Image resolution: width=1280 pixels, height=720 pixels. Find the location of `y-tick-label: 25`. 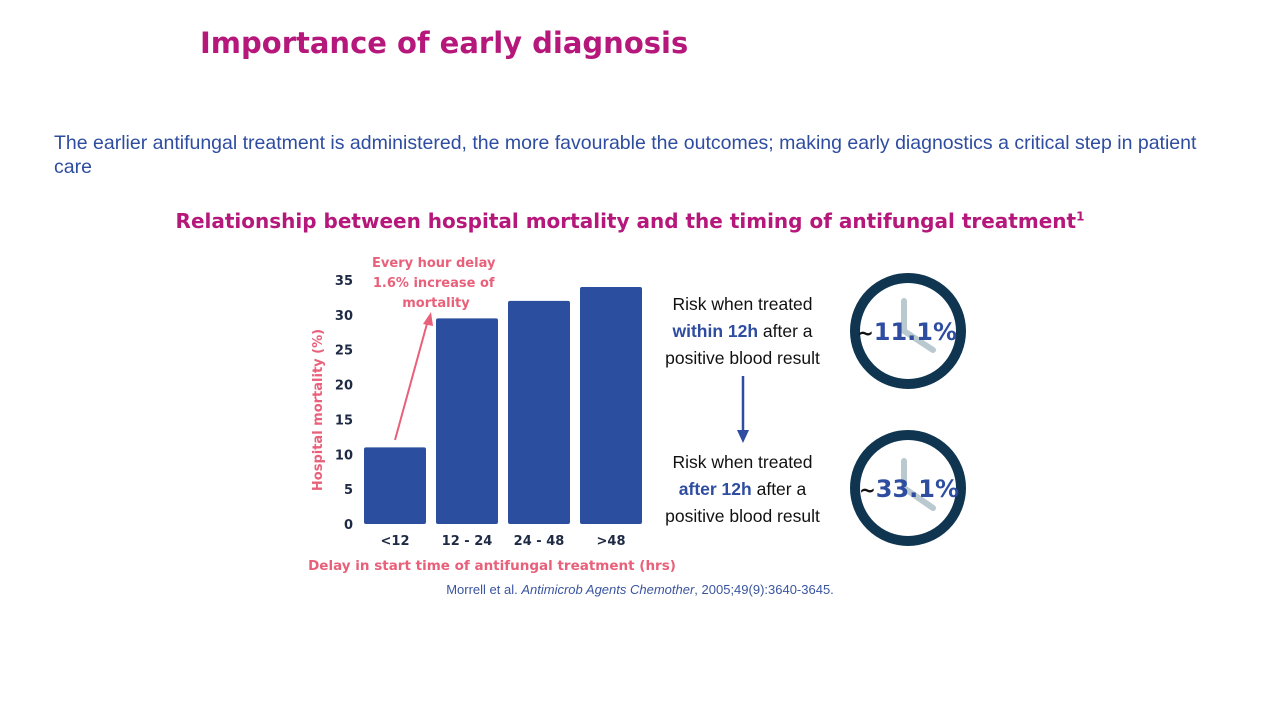

y-tick-label: 25 is located at coordinates (344, 351).